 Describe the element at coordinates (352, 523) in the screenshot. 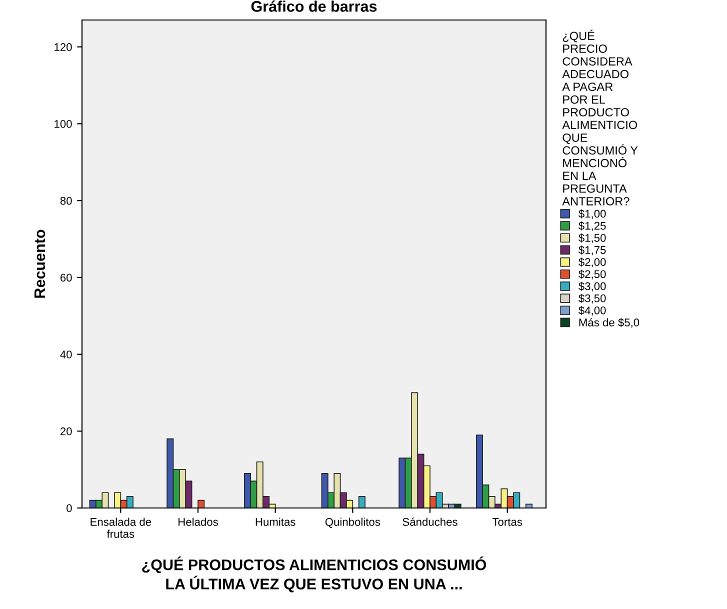

I see `x-tick-label: Quinbolitos` at that location.